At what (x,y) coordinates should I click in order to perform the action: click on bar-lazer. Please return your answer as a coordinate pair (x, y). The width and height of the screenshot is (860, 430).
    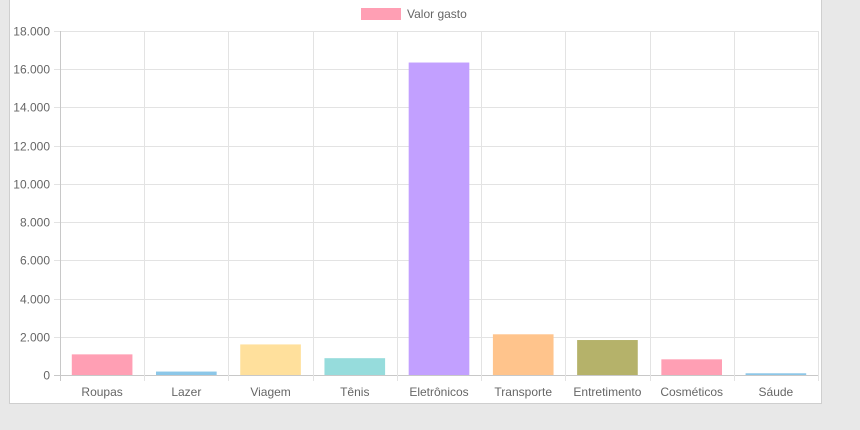
    Looking at the image, I should click on (186, 373).